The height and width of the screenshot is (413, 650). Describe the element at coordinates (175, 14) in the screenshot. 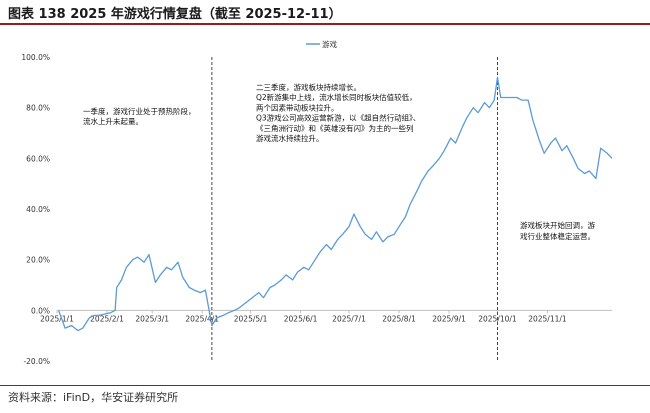

I see `page-title: 图表 138 2025 年游戏行情复盘（截至 2025-12-11）` at that location.